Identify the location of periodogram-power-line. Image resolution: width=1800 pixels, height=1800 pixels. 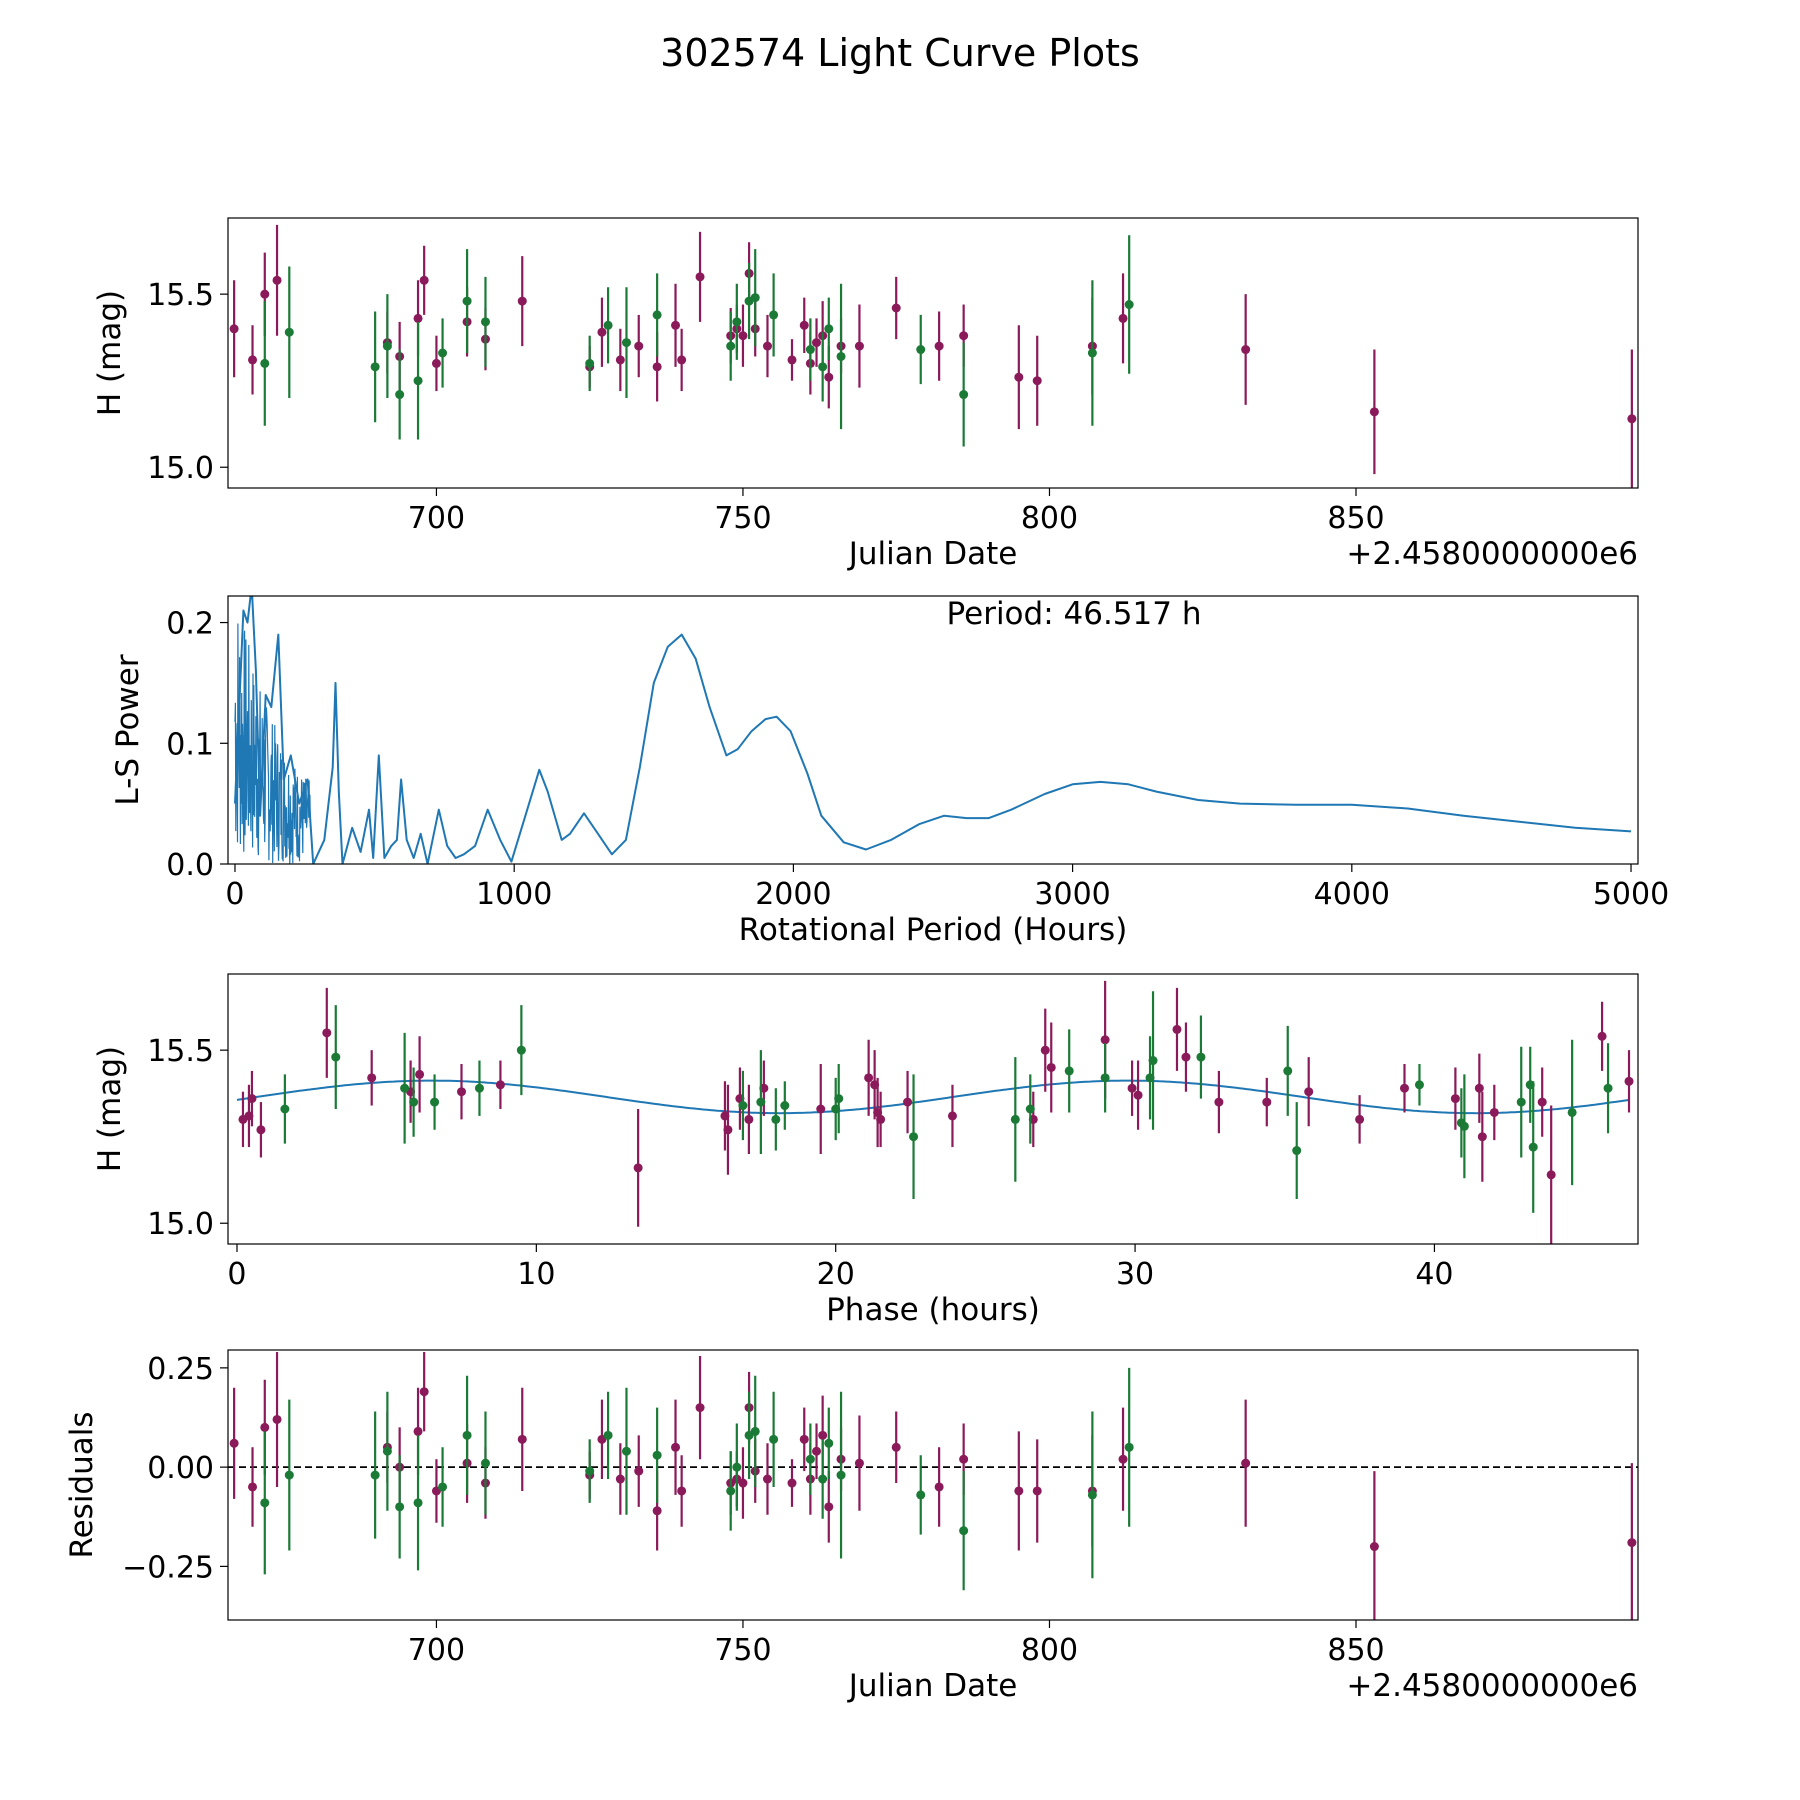
(933, 730).